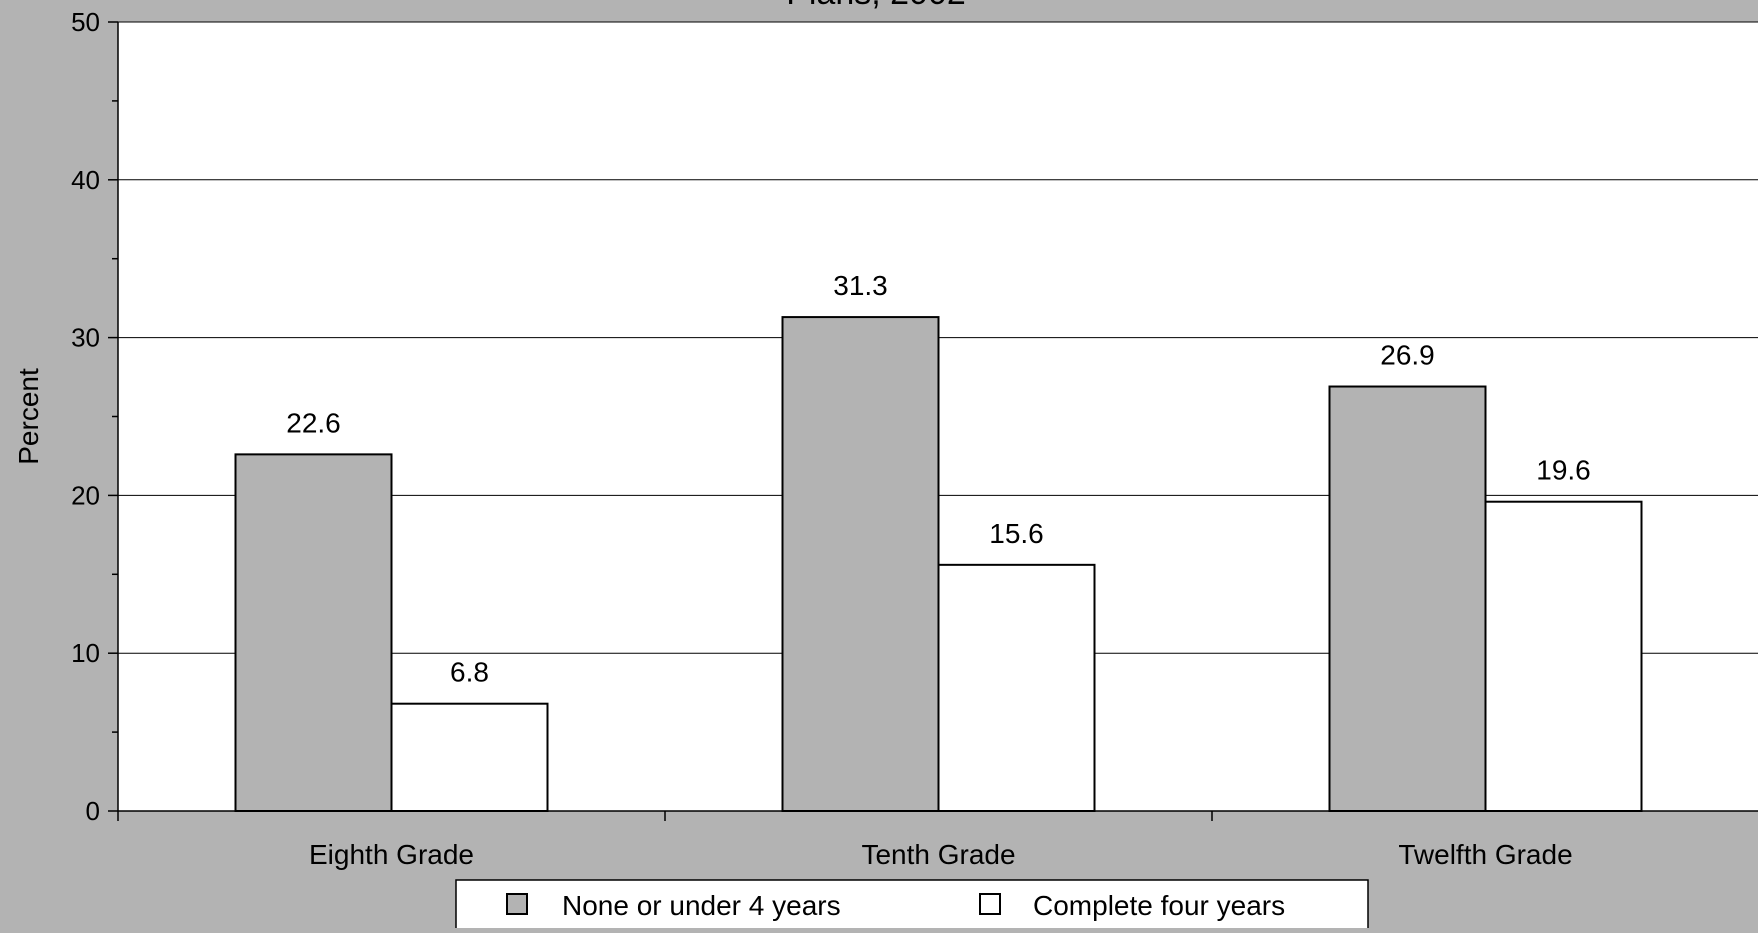  What do you see at coordinates (85, 22) in the screenshot?
I see `y-tick-label: 50` at bounding box center [85, 22].